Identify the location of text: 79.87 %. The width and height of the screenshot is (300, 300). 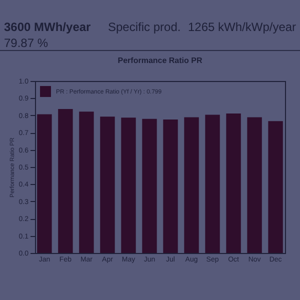
(26, 43).